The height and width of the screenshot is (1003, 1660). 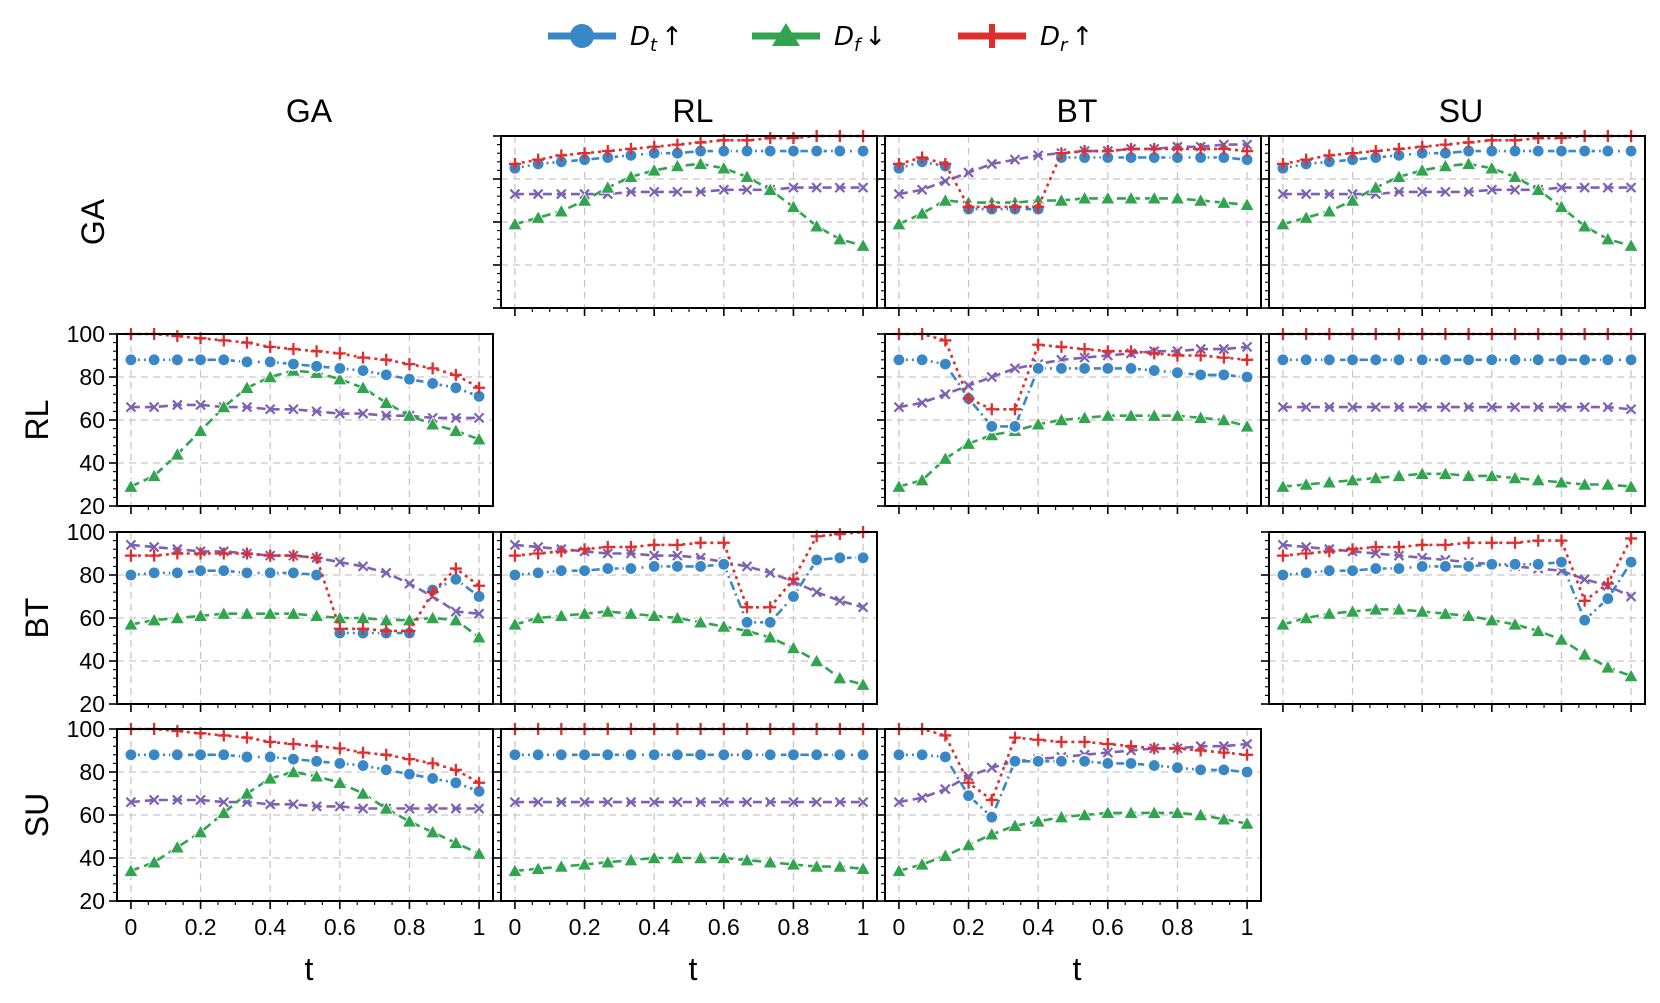 I want to click on ticks: 0 0.2 0.4 0.6 0.8 1, so click(x=1065, y=834).